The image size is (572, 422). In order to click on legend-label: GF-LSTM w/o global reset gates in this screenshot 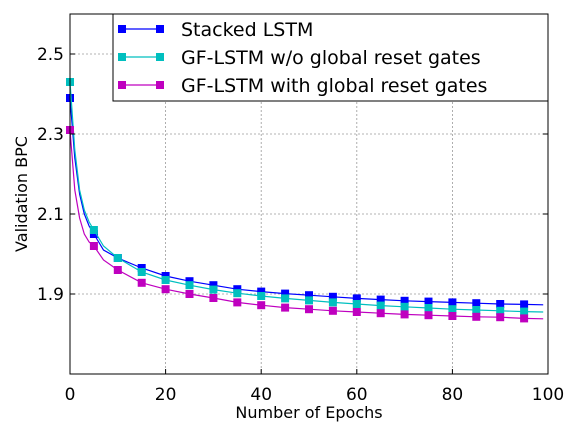, I will do `click(331, 58)`.